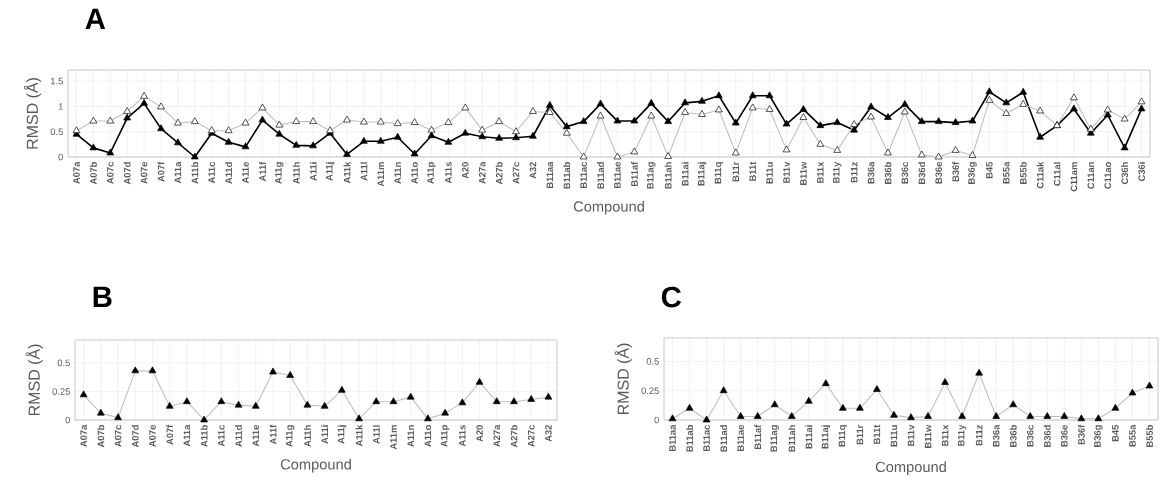 This screenshot has width=1168, height=488. Describe the element at coordinates (245, 173) in the screenshot. I see `x-tick-label: A11e` at that location.